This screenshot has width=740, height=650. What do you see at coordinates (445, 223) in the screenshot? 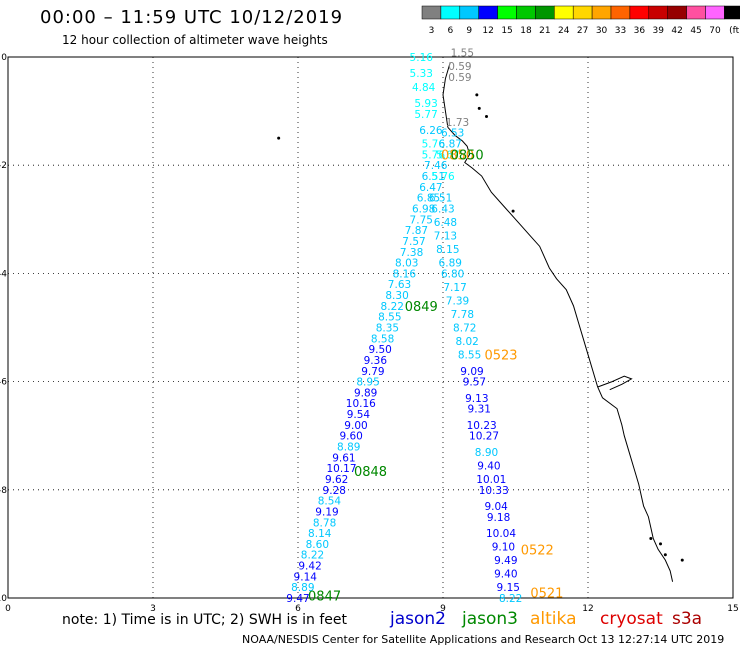
I see `data-point-label: 6.48` at bounding box center [445, 223].